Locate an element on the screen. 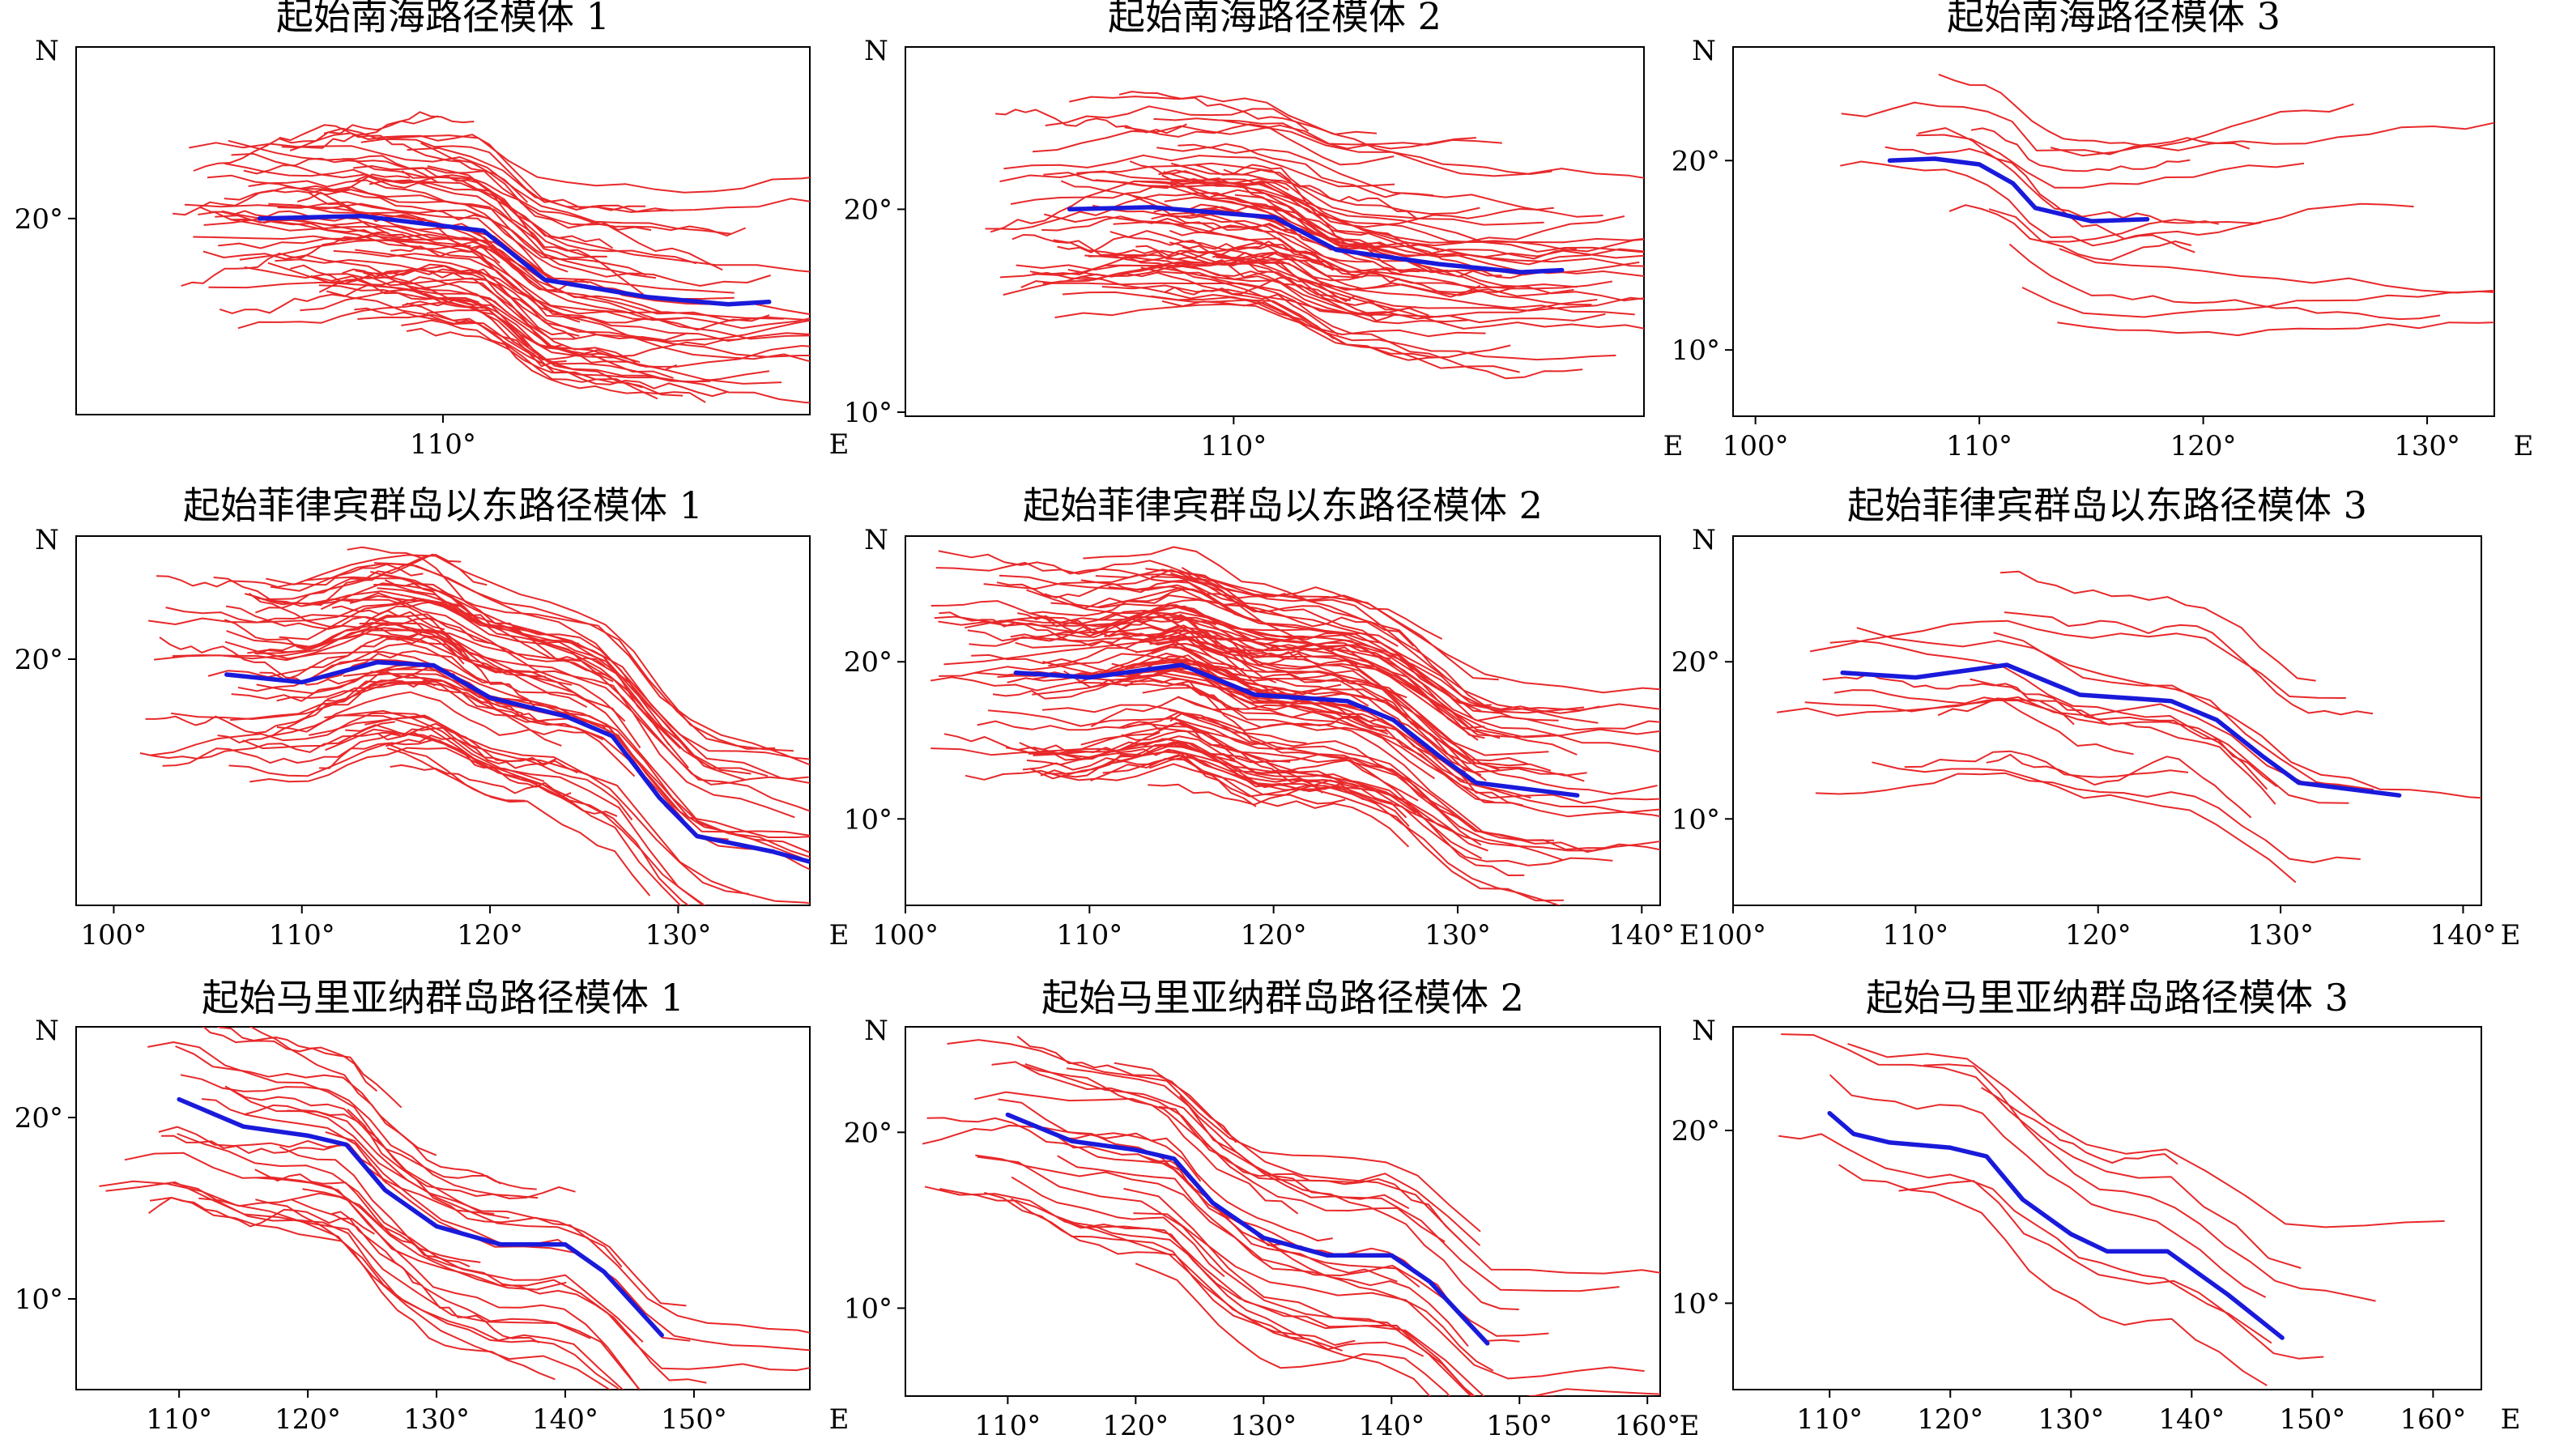 The width and height of the screenshot is (2551, 1456). y-tick-label: 20° is located at coordinates (39, 660).